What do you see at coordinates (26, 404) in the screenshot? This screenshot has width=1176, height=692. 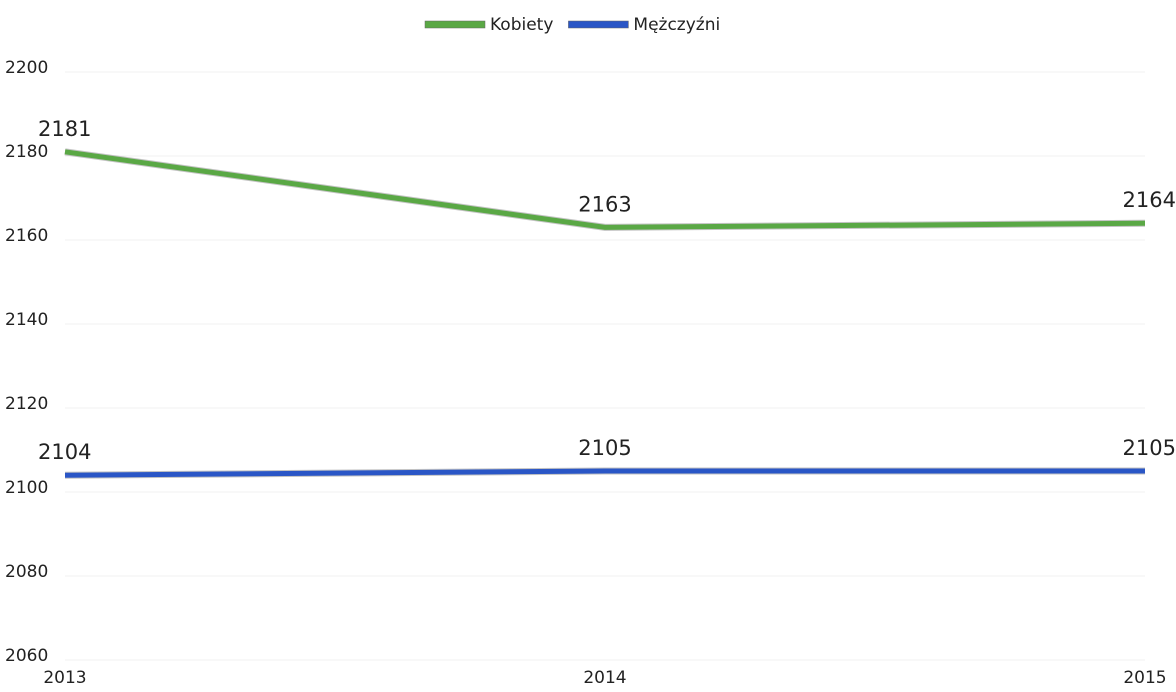 I see `y-tick-label: 2120` at bounding box center [26, 404].